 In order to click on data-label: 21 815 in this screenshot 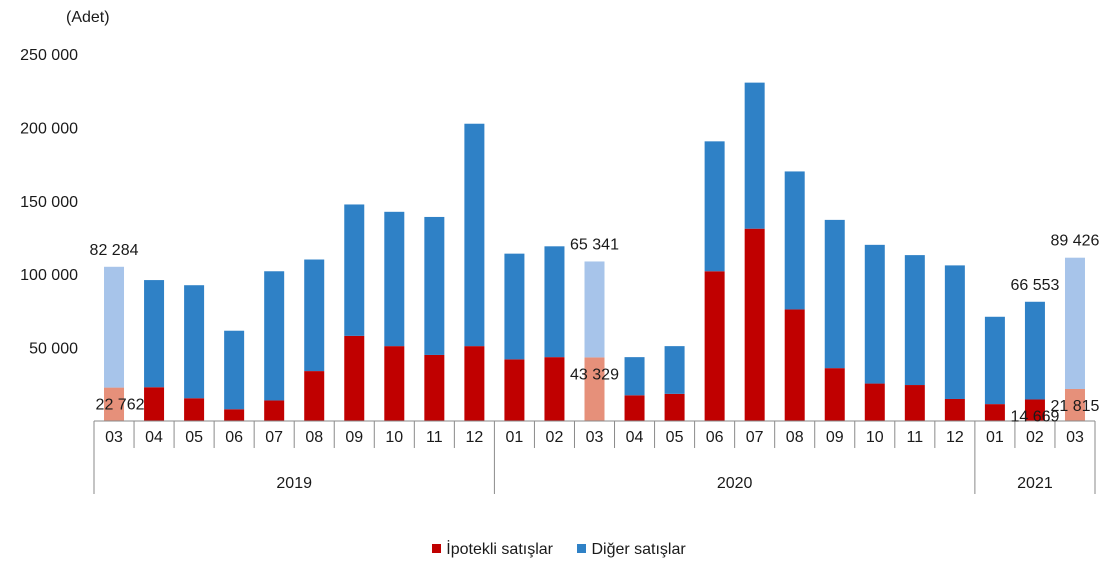, I will do `click(1075, 406)`.